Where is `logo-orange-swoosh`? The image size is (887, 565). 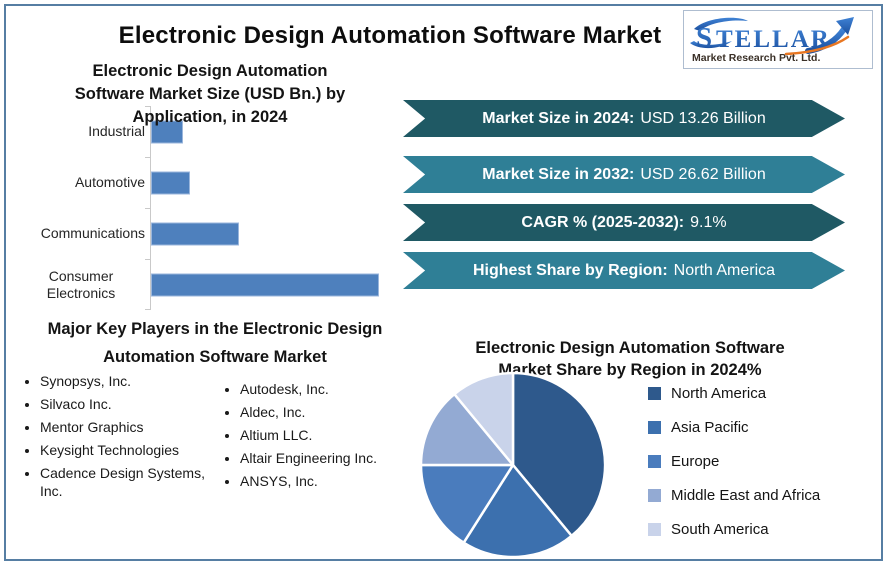 logo-orange-swoosh is located at coordinates (817, 45).